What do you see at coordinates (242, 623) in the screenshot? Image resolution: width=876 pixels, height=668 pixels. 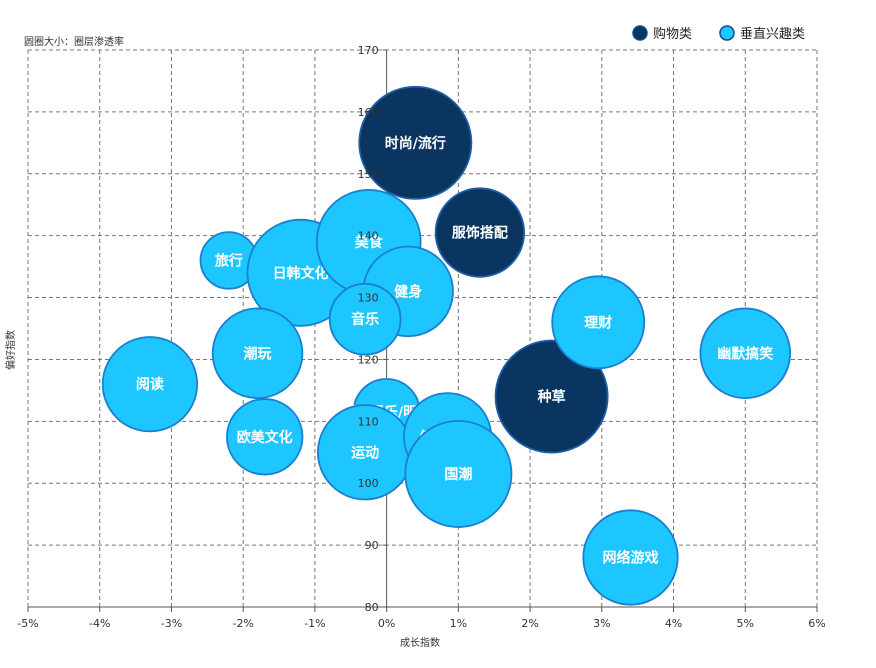 I see `x-tick-label: -2%` at bounding box center [242, 623].